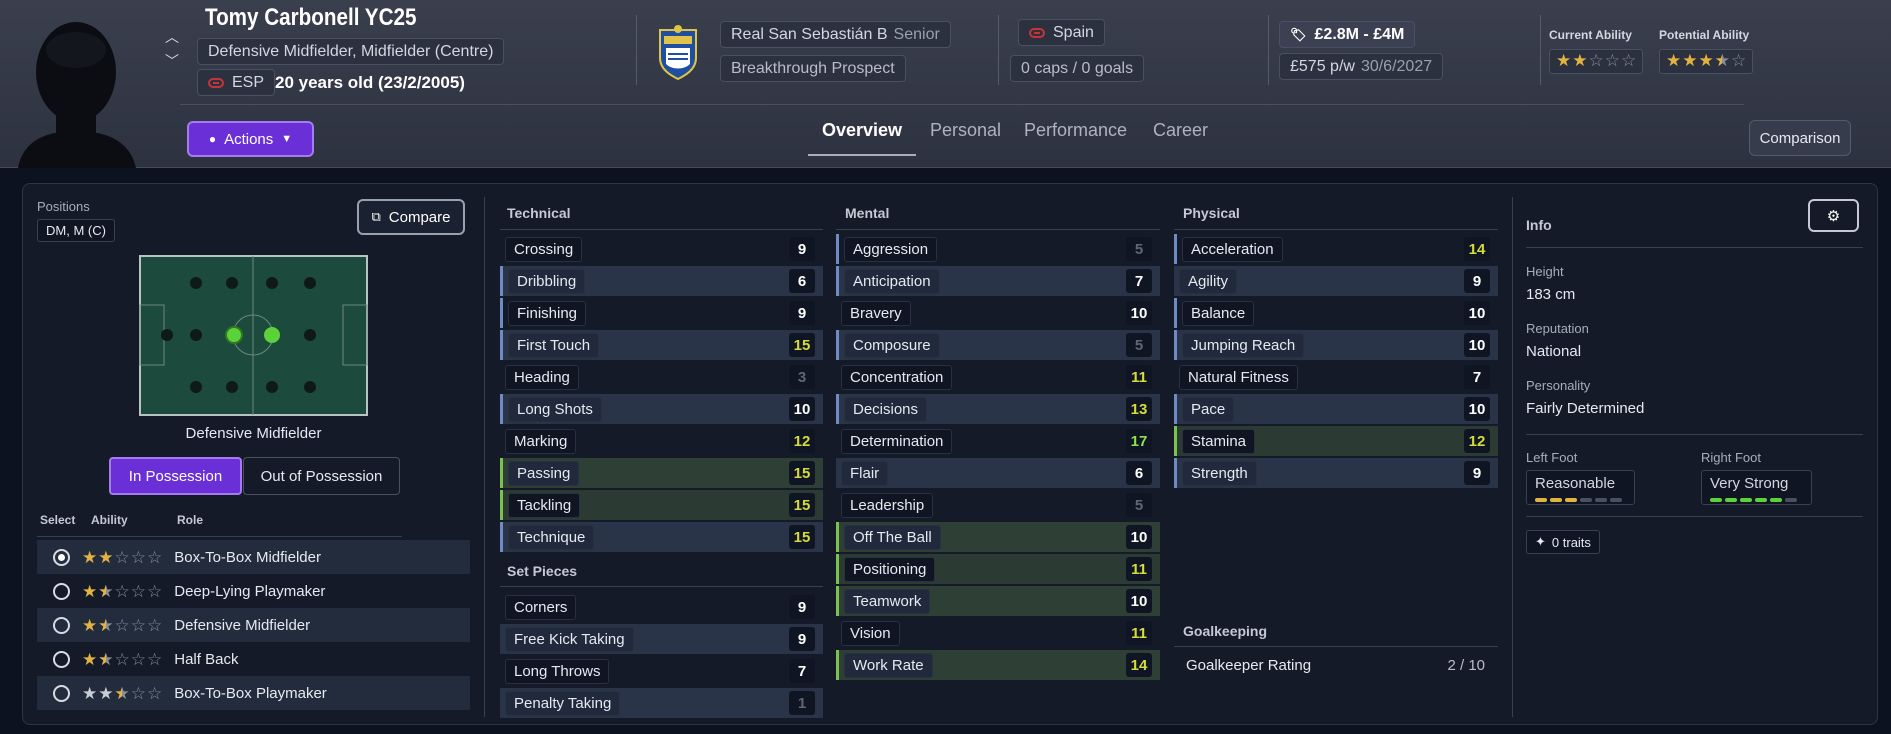  I want to click on attribute-row: Passing 15, so click(661, 473).